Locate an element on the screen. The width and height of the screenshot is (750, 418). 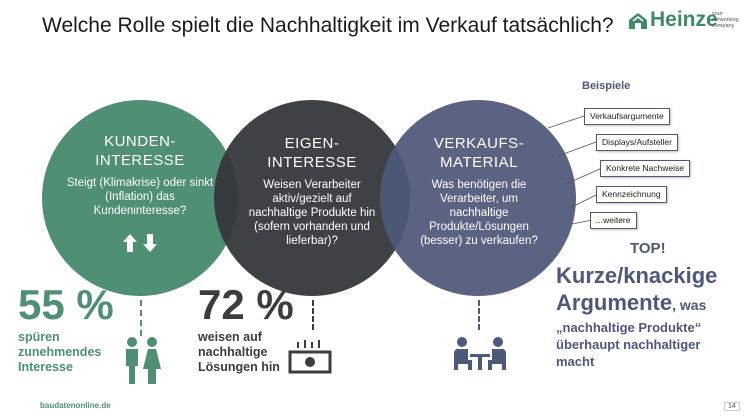
example-displays: Displays/Aufsteller is located at coordinates (637, 142).